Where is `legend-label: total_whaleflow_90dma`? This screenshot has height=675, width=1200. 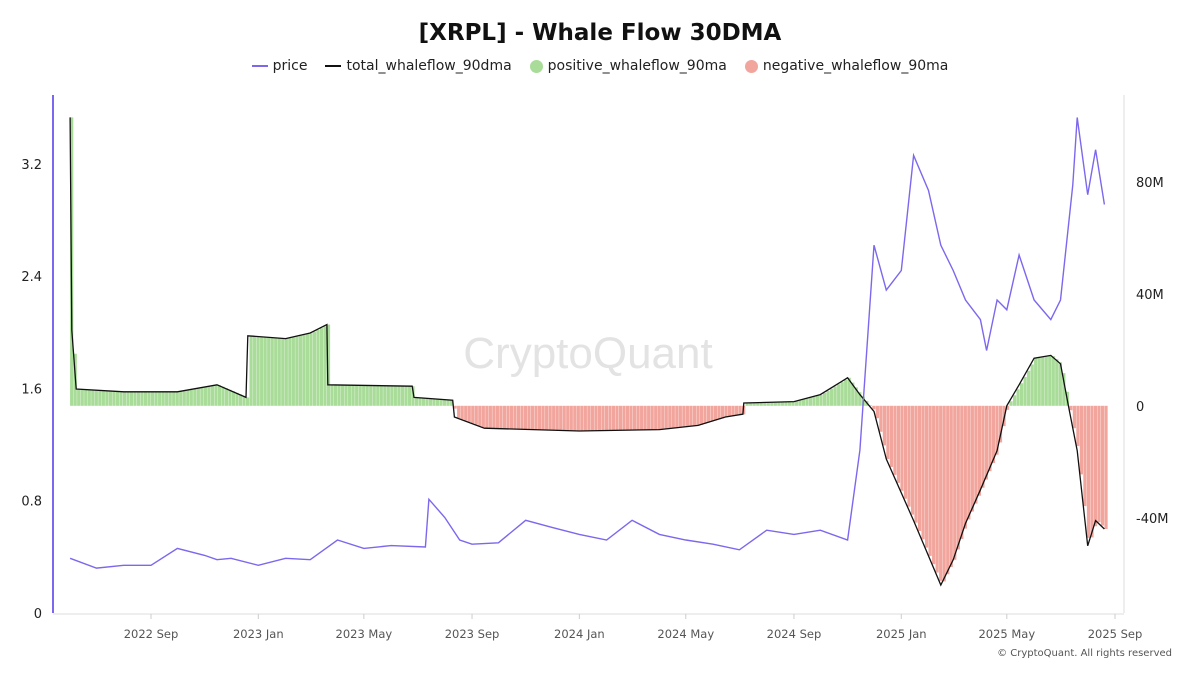
legend-label: total_whaleflow_90dma is located at coordinates (429, 66).